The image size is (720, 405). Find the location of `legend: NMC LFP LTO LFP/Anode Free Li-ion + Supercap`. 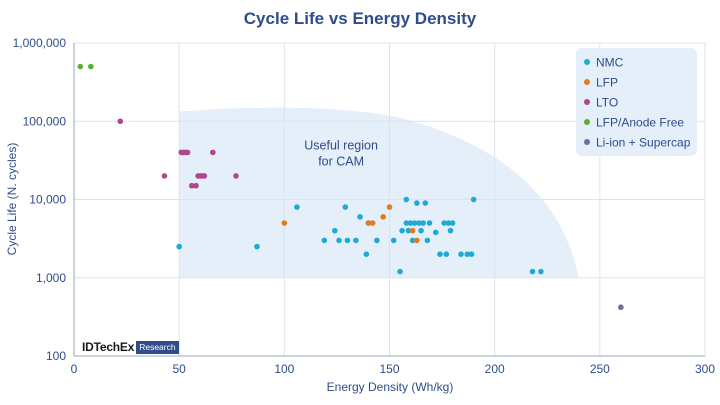

legend: NMC LFP LTO LFP/Anode Free Li-ion + Supercap is located at coordinates (636, 102).